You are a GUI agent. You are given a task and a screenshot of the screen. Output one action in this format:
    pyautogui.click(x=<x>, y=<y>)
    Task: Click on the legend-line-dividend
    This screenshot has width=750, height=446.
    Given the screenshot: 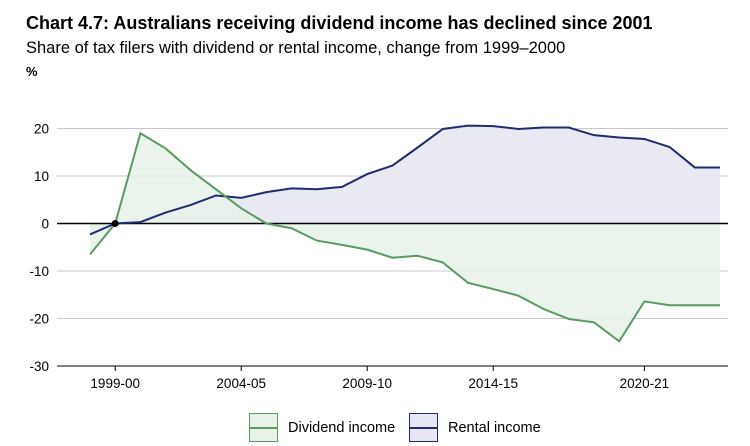 What is the action you would take?
    pyautogui.click(x=263, y=428)
    